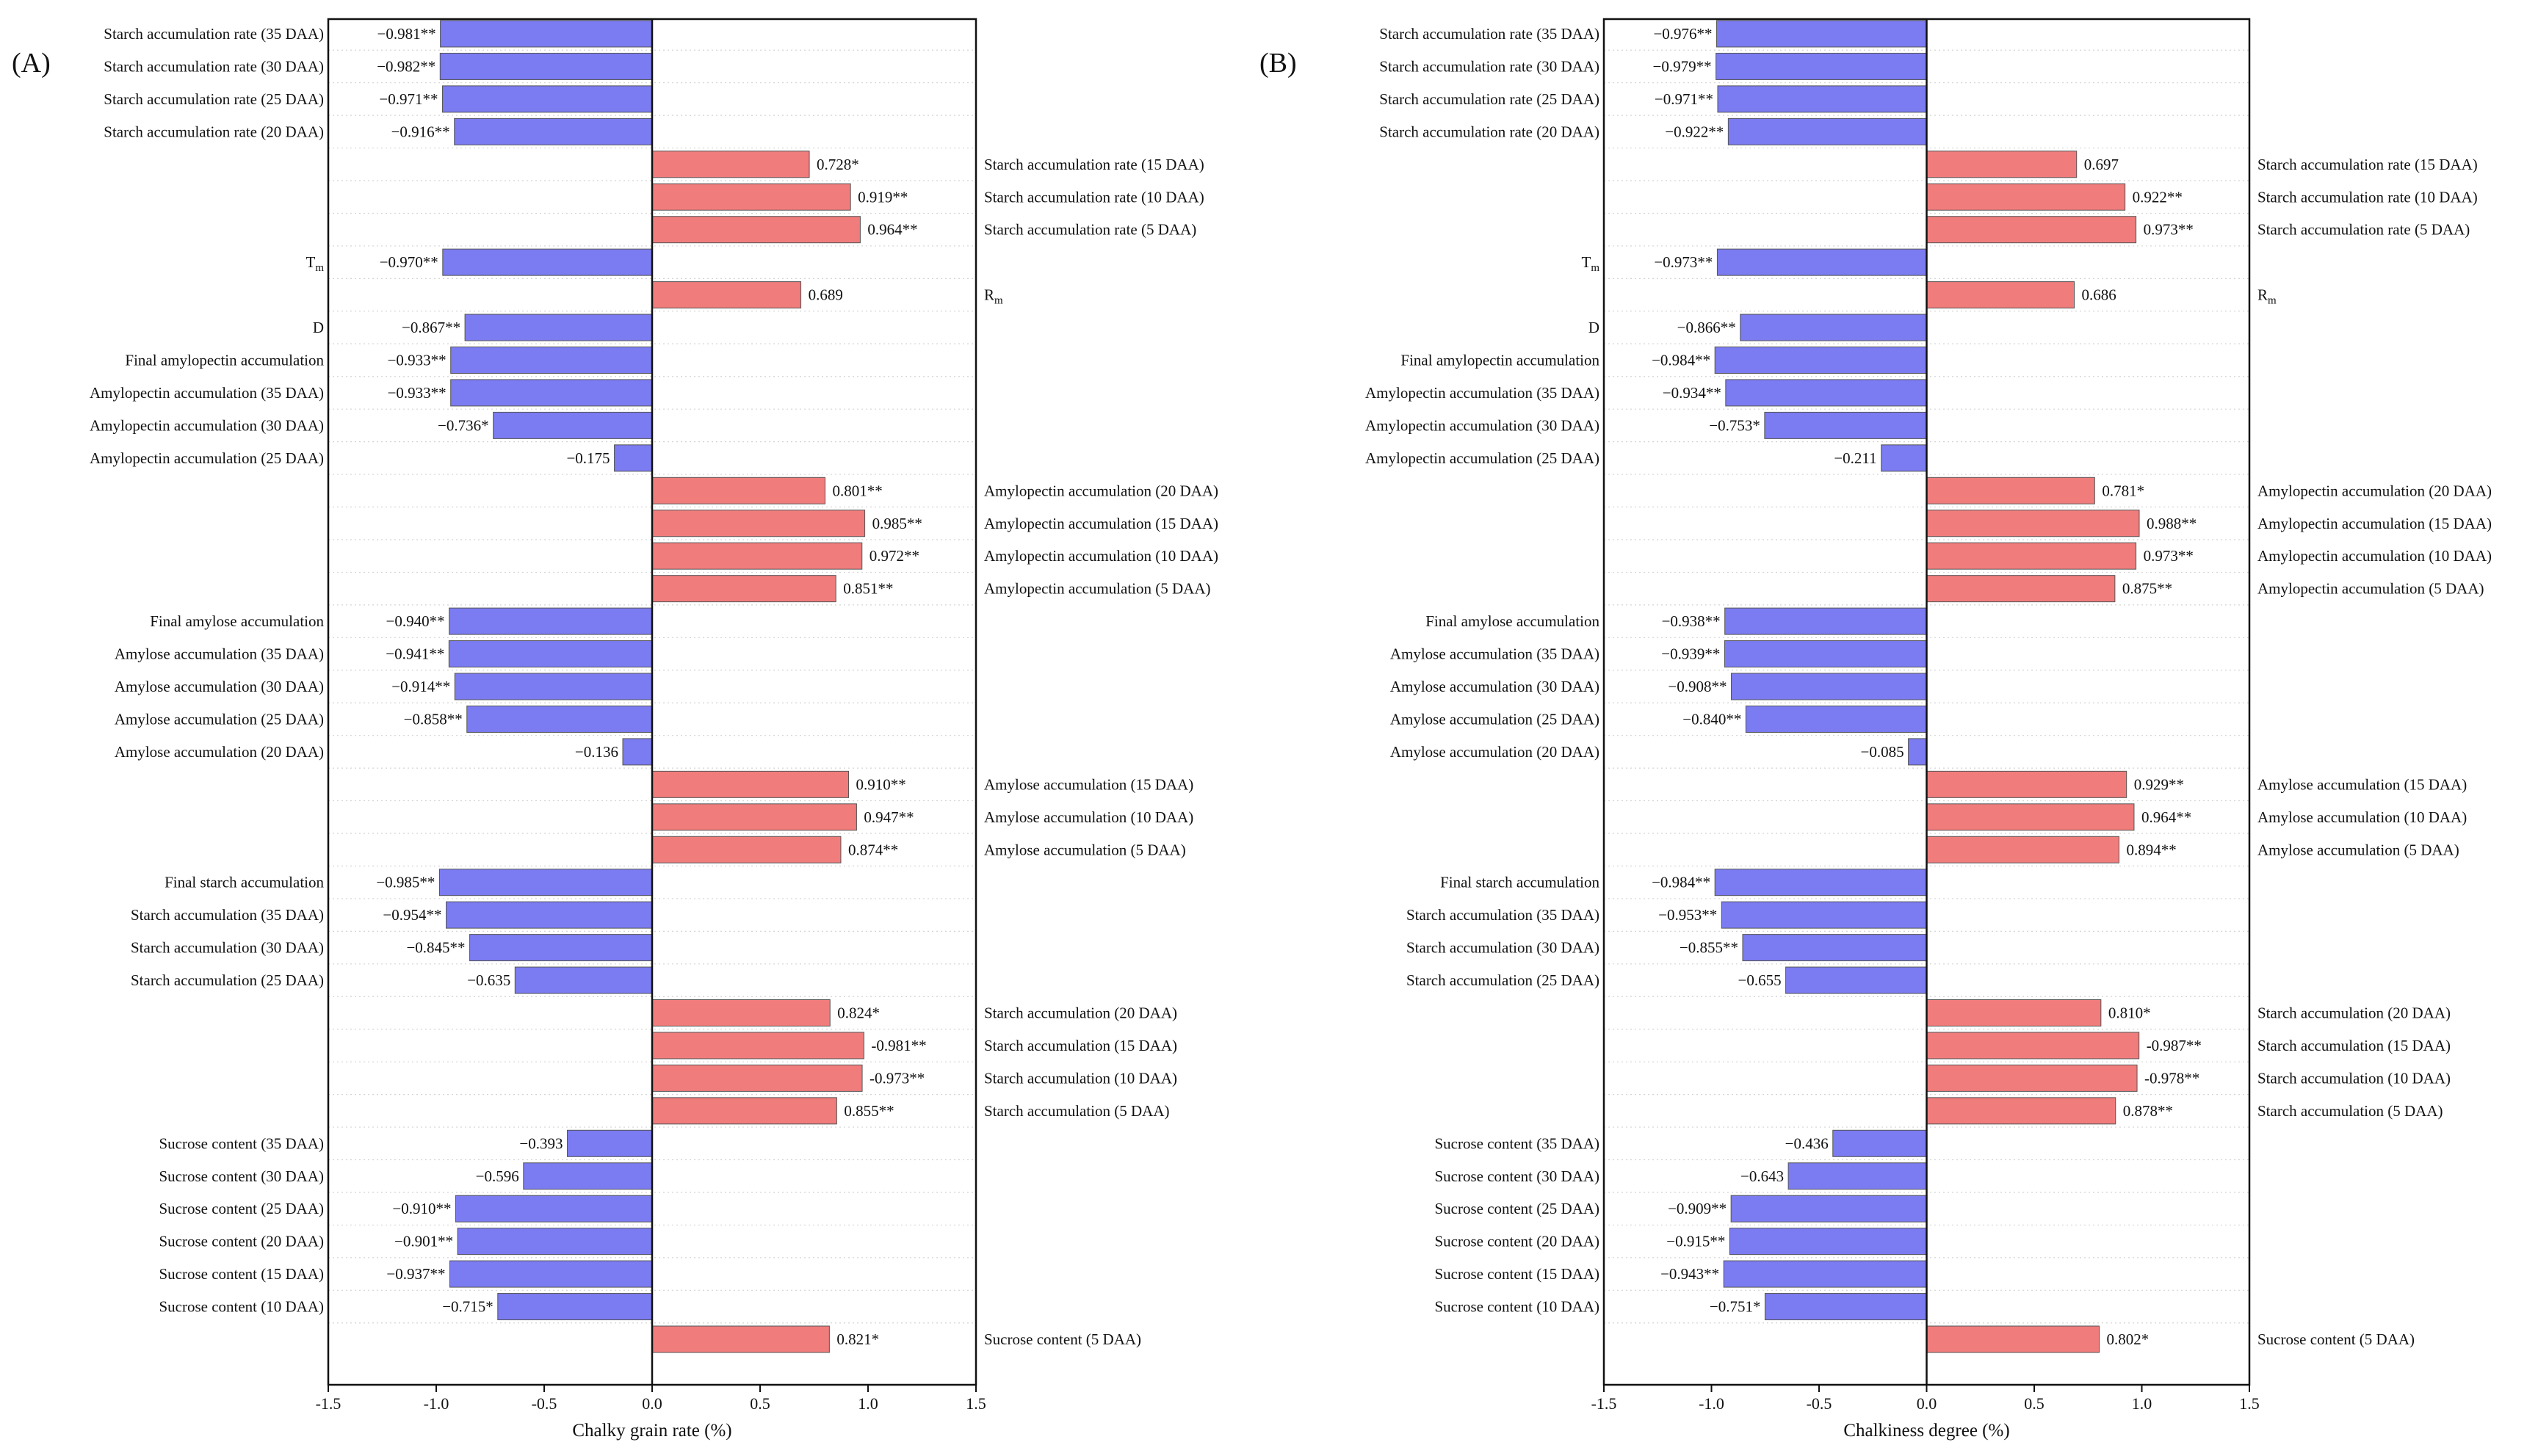 The height and width of the screenshot is (1456, 2538). Describe the element at coordinates (868, 1403) in the screenshot. I see `x-tick-label: 1.0` at that location.